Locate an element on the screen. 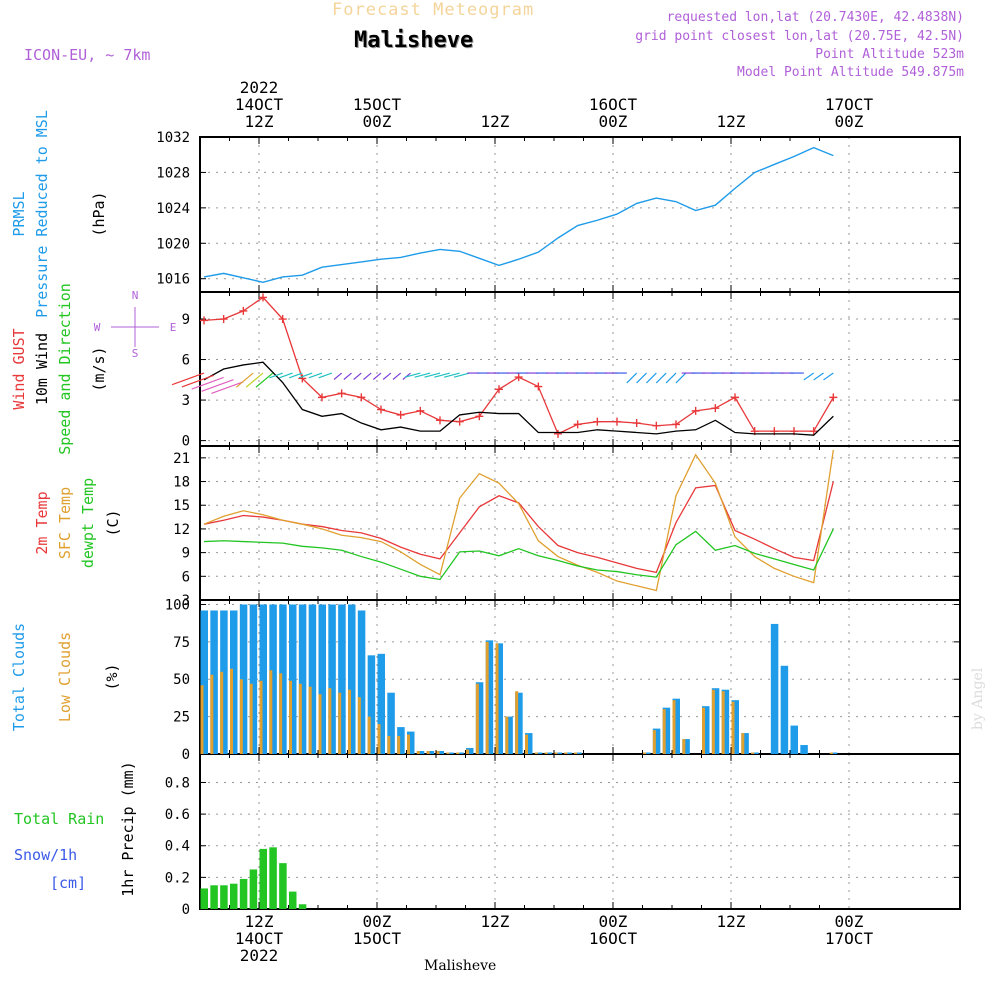 The height and width of the screenshot is (1000, 1000). y-tick-label: 0 is located at coordinates (186, 755).